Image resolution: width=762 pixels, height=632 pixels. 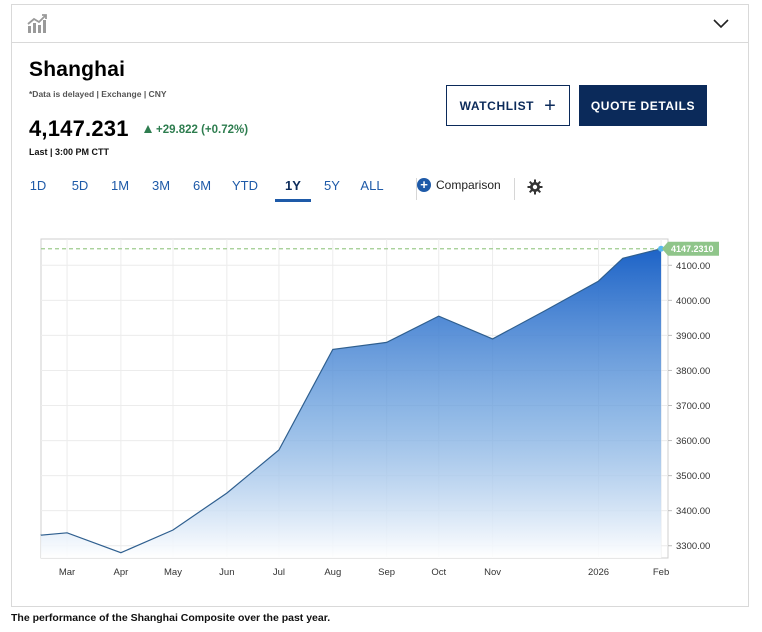 I want to click on comparison-button: + Comparison, so click(x=459, y=185).